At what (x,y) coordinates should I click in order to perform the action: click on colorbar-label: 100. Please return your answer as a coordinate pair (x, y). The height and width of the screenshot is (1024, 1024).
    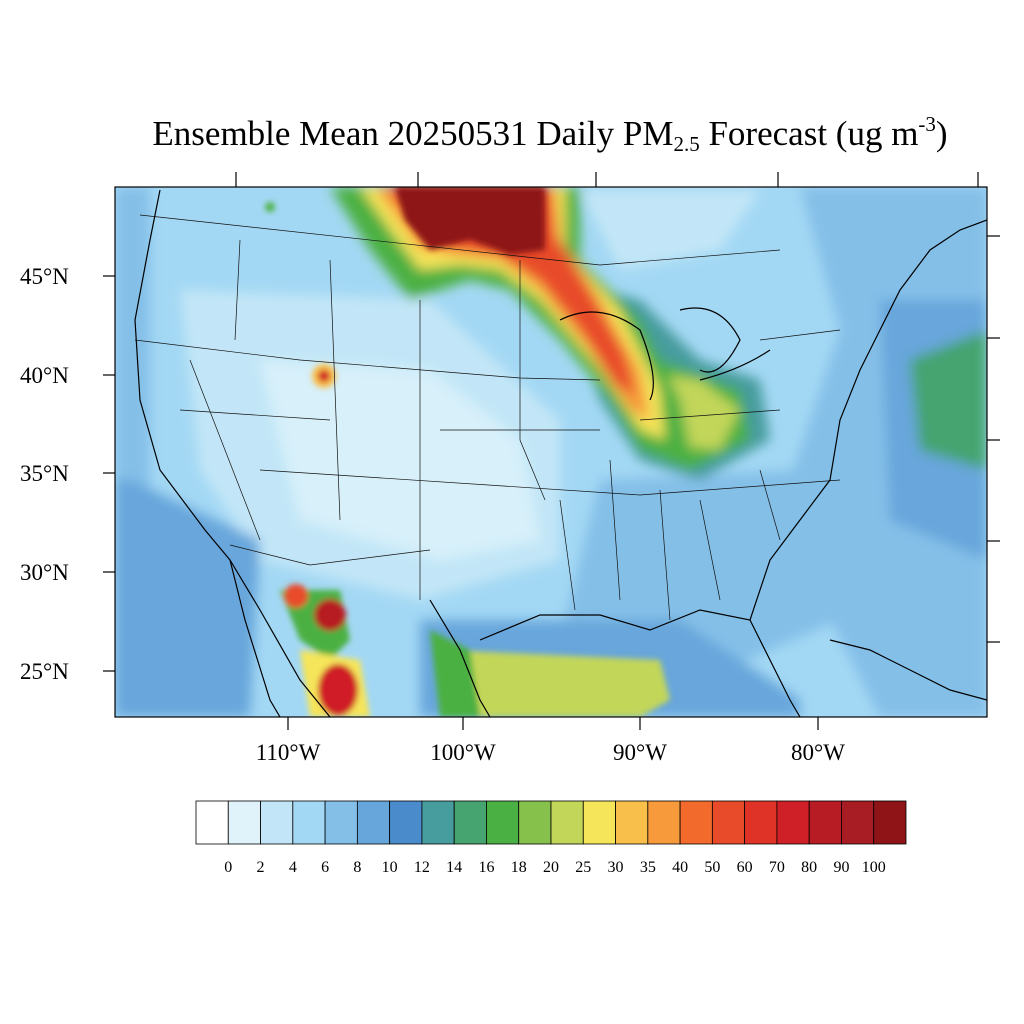
    Looking at the image, I should click on (874, 867).